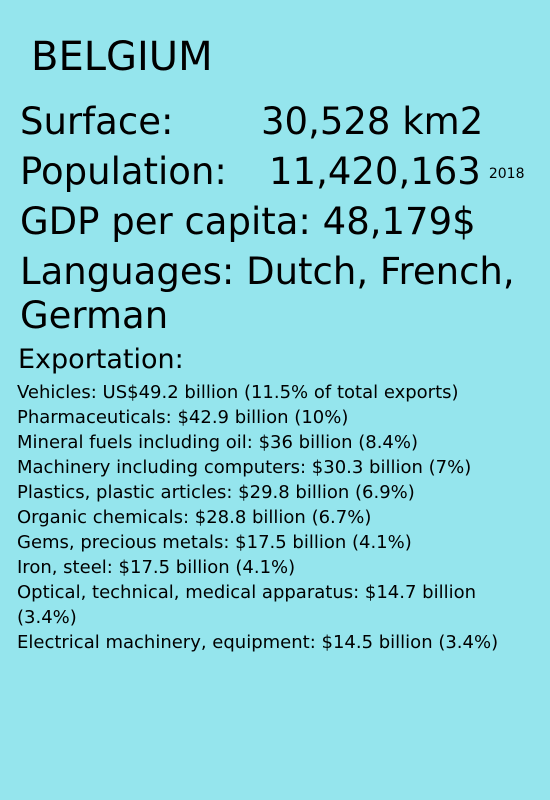 The image size is (550, 800). I want to click on export-item-iron-steel: Iron, steel: $17.5 billion (4.1%), so click(156, 567).